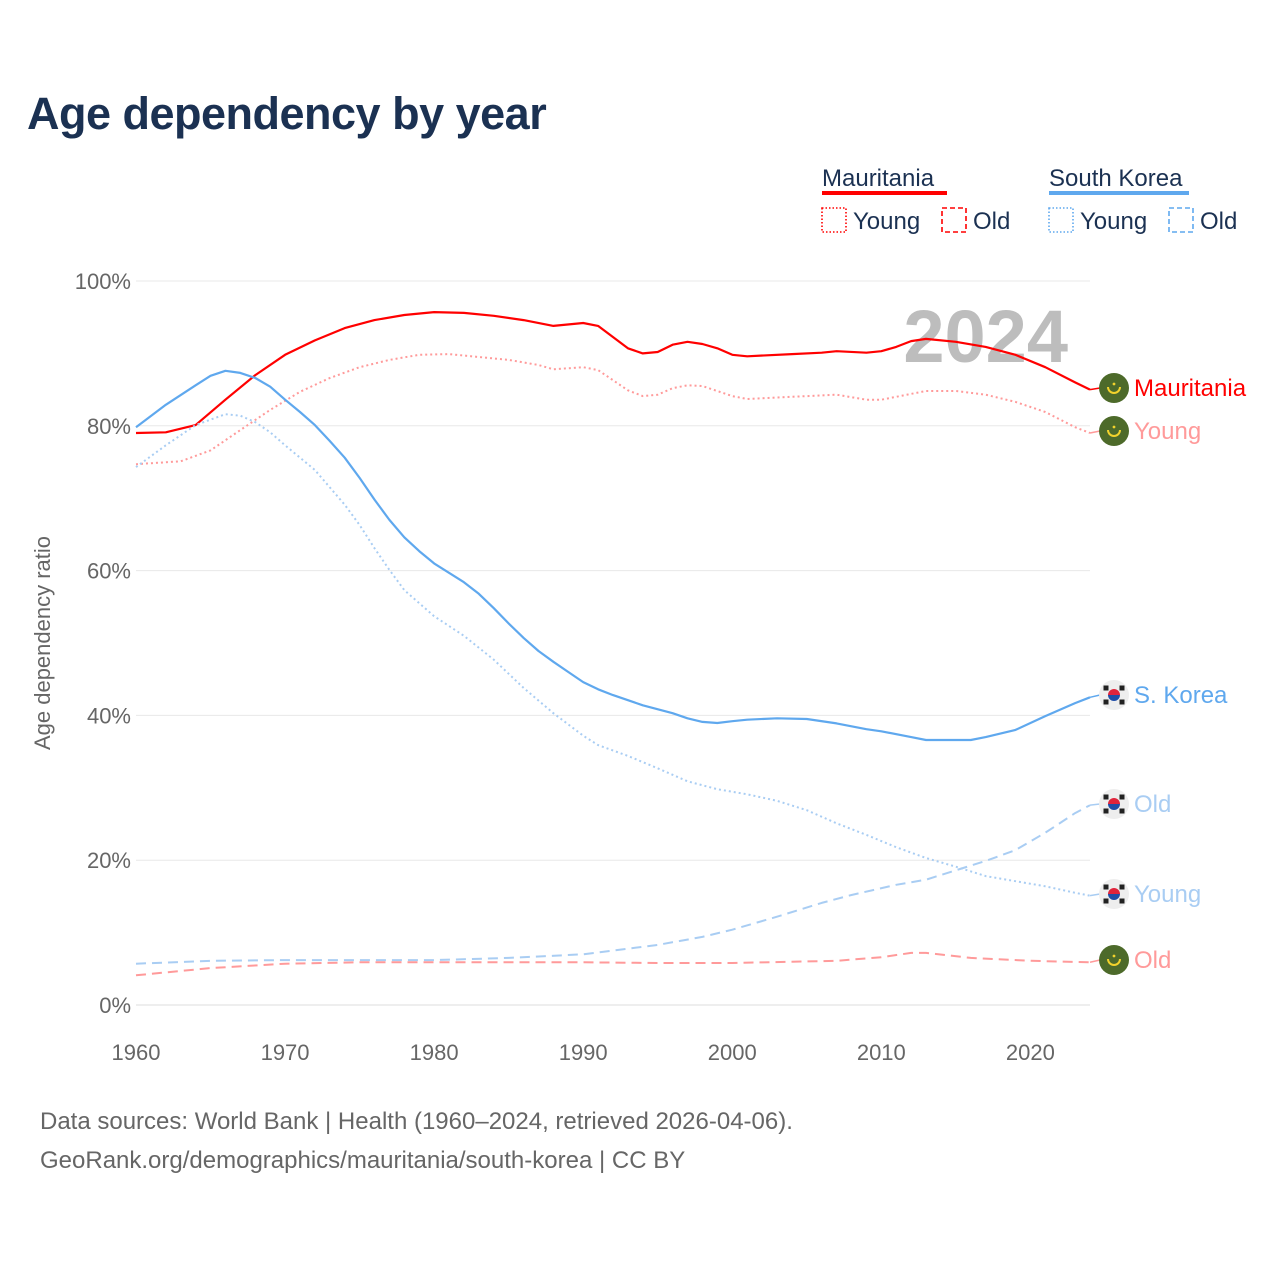 The image size is (1280, 1280). Describe the element at coordinates (287, 113) in the screenshot. I see `chart-title: Age dependency by year` at that location.